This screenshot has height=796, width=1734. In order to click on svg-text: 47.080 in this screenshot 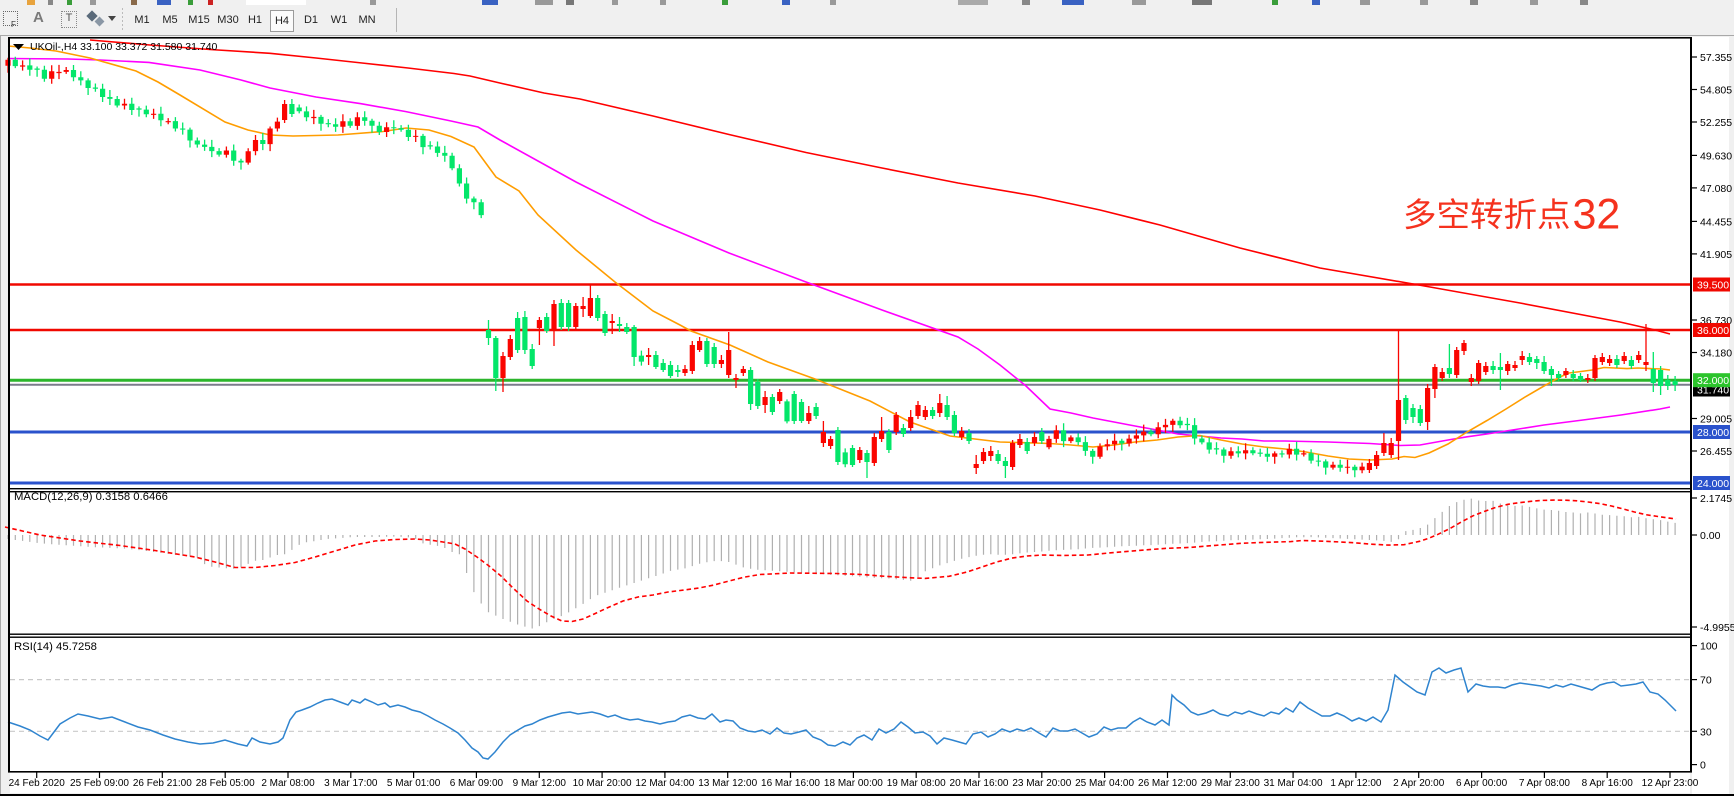, I will do `click(1716, 189)`.